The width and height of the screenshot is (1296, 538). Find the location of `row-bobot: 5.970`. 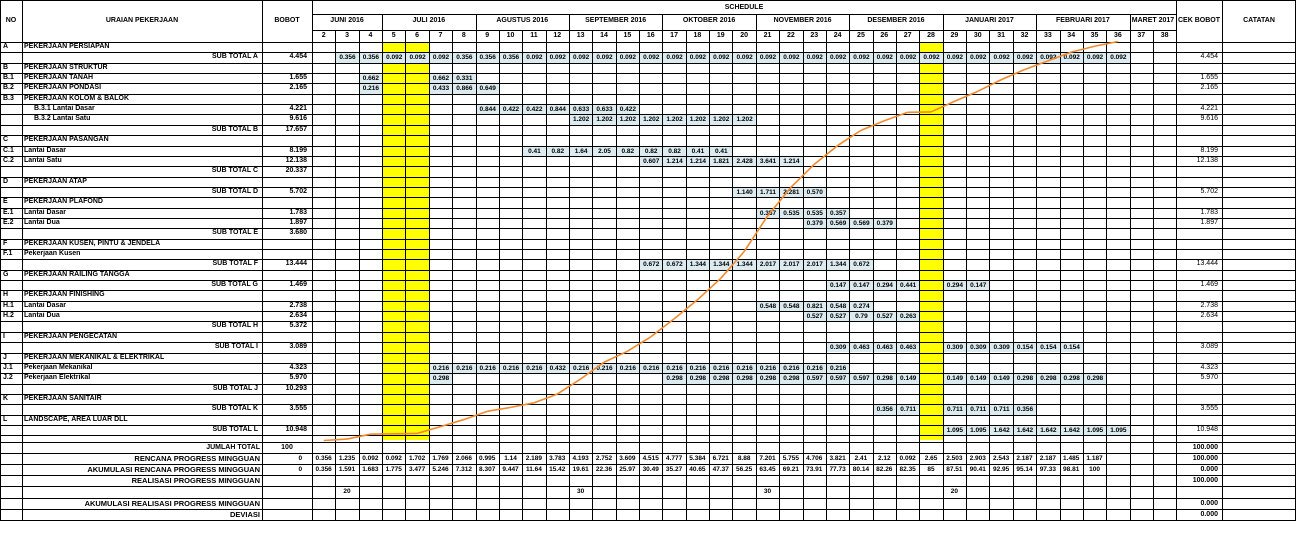

row-bobot: 5.970 is located at coordinates (298, 378).